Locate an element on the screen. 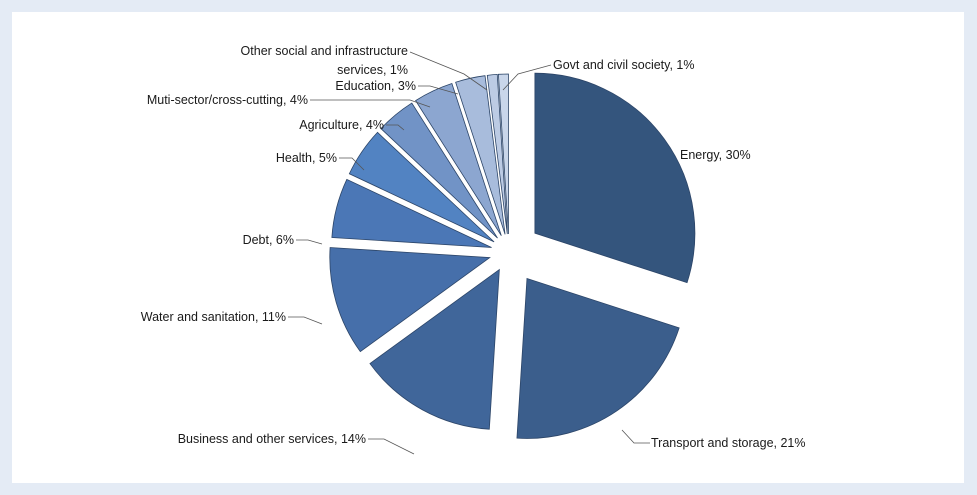 This screenshot has height=495, width=977. pie-slice-transport-and-storage is located at coordinates (598, 358).